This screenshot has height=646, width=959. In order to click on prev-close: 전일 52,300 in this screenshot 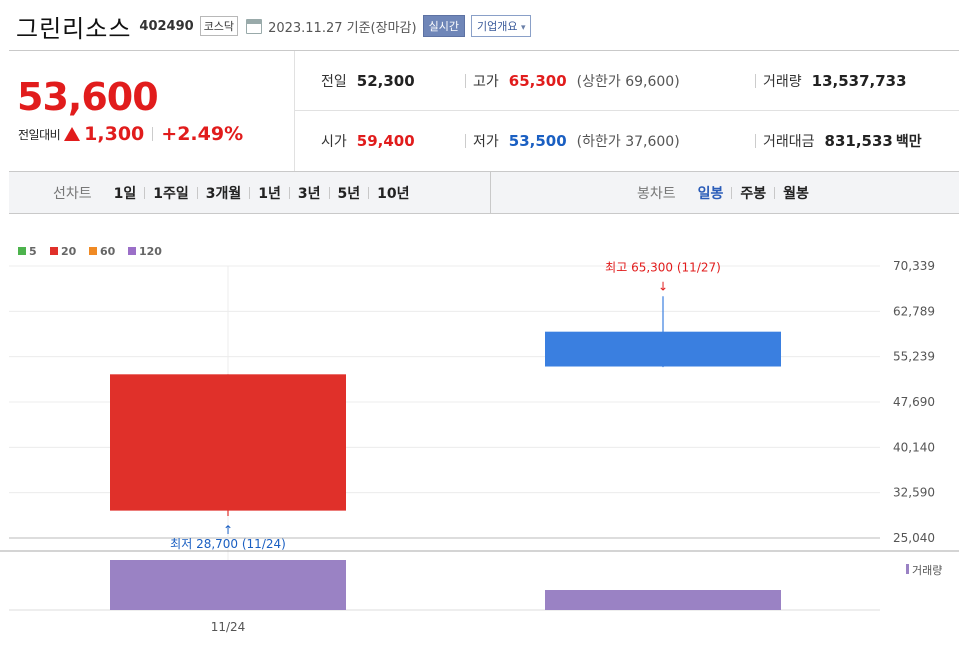, I will do `click(368, 81)`.